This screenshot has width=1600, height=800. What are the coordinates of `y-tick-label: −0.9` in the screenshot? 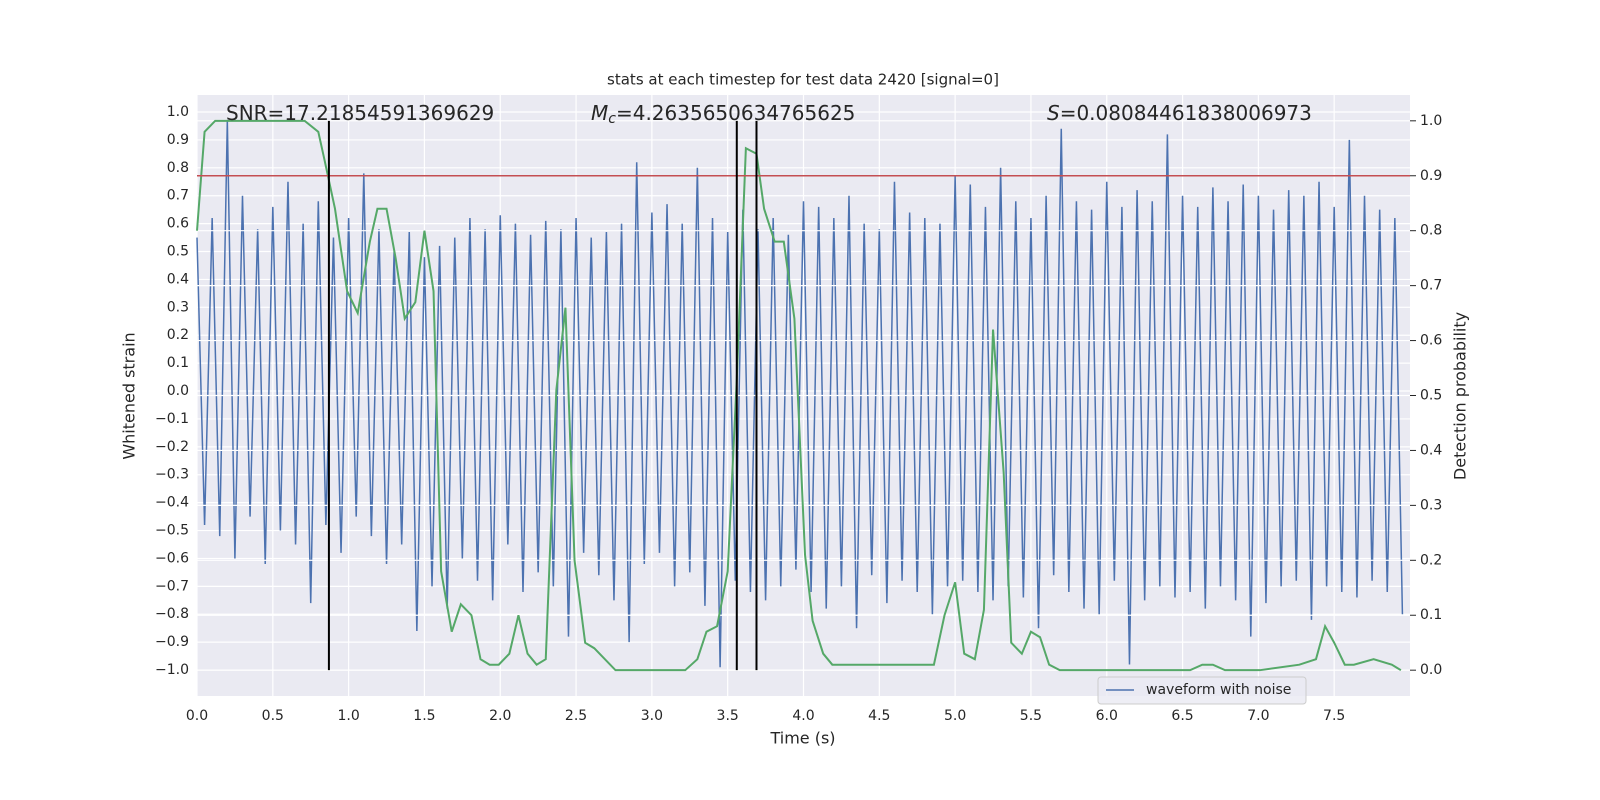 It's located at (172, 642).